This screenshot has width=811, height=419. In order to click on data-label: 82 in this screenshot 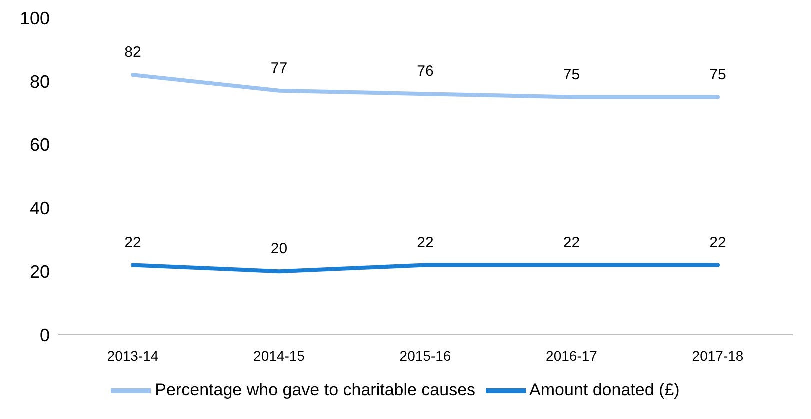, I will do `click(133, 53)`.